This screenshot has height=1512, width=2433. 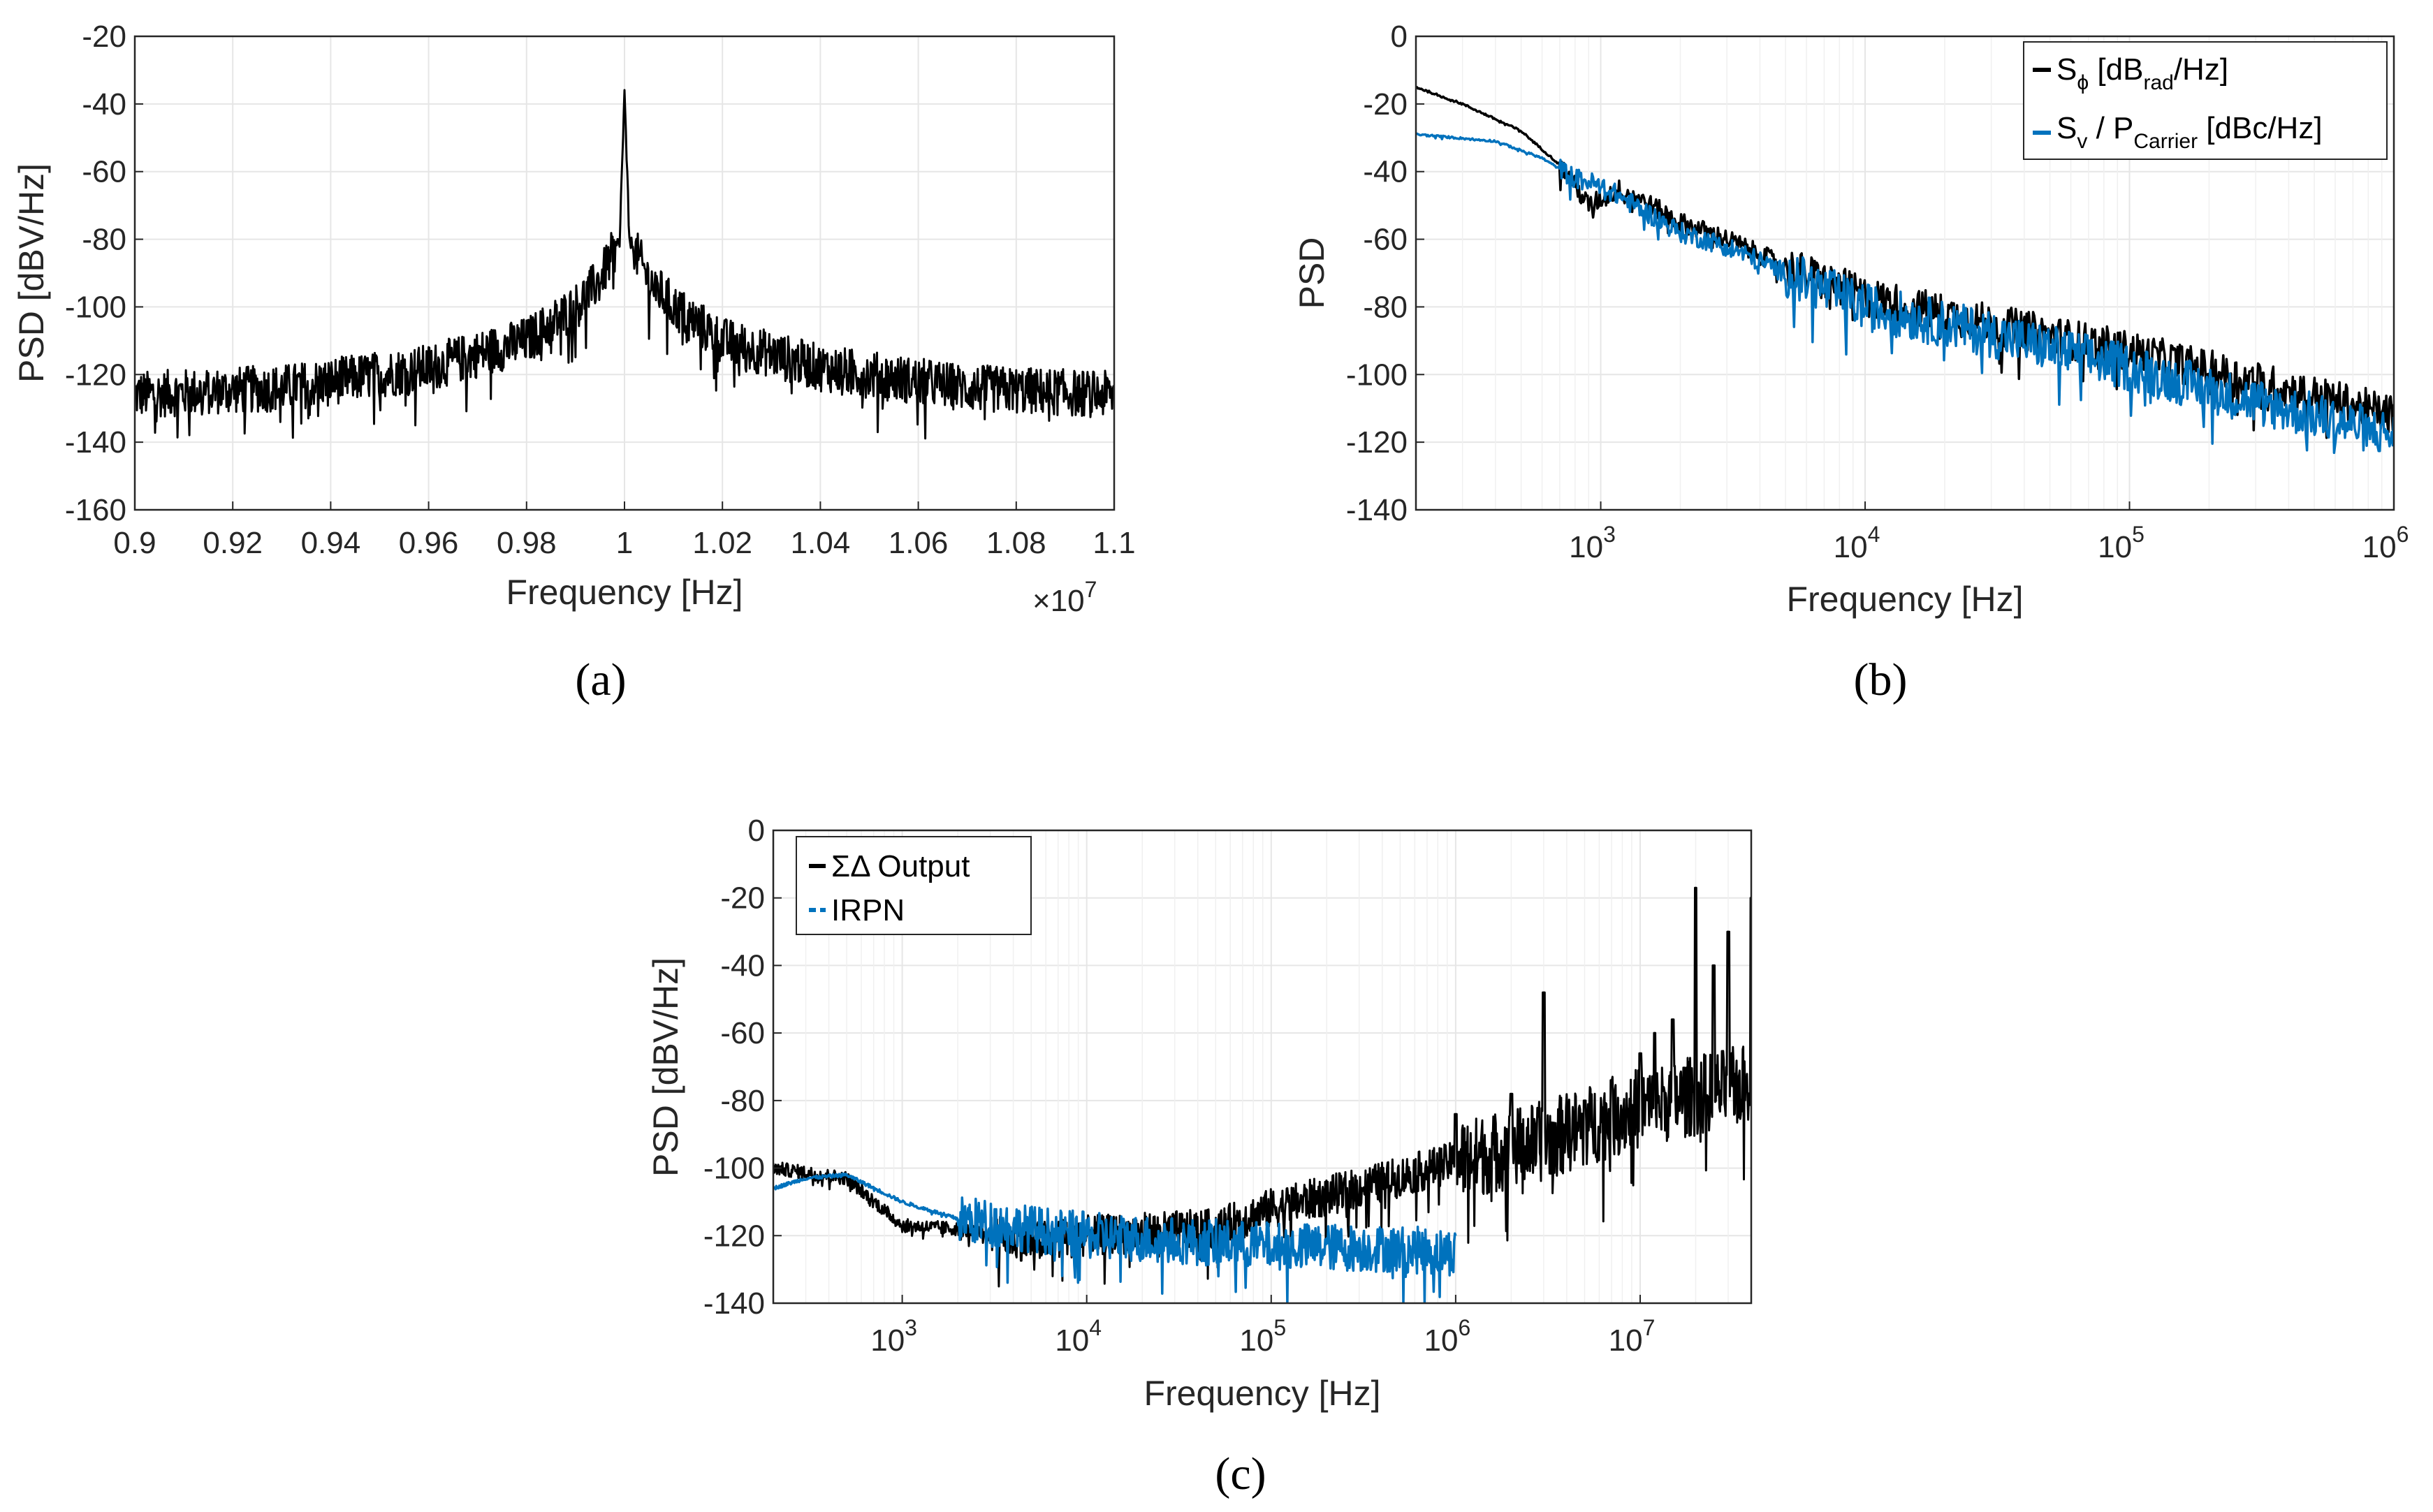 I want to click on b-ytick-label: 0, so click(x=1399, y=37).